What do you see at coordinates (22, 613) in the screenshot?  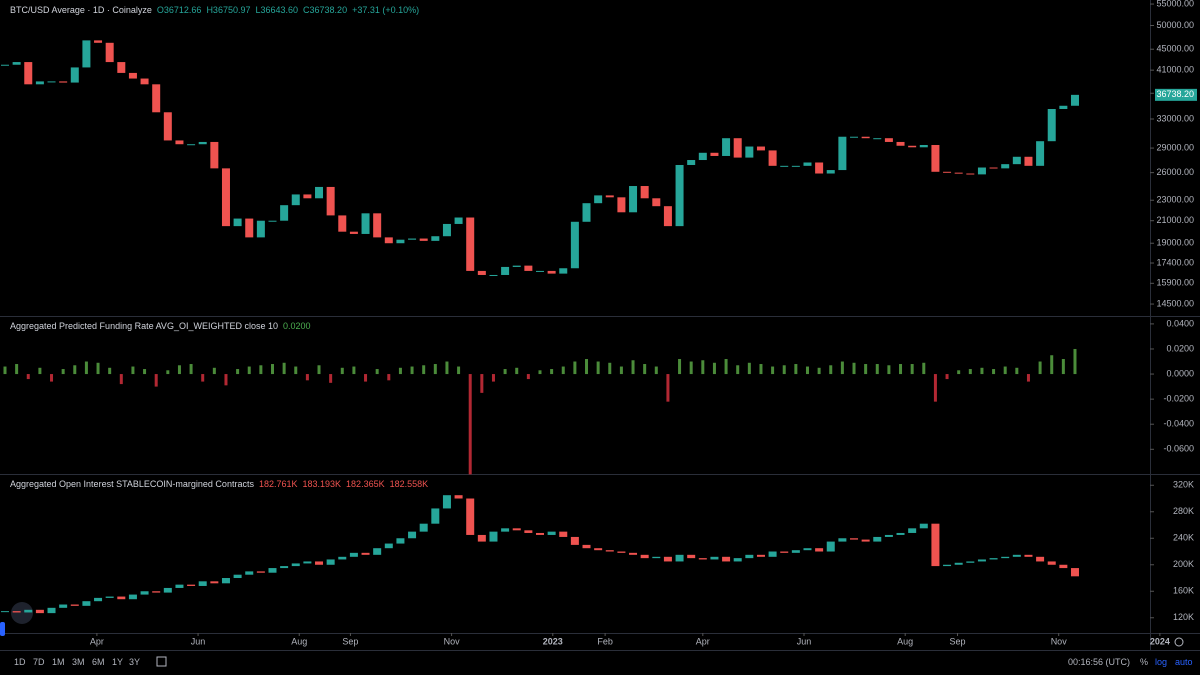 I see `logo` at bounding box center [22, 613].